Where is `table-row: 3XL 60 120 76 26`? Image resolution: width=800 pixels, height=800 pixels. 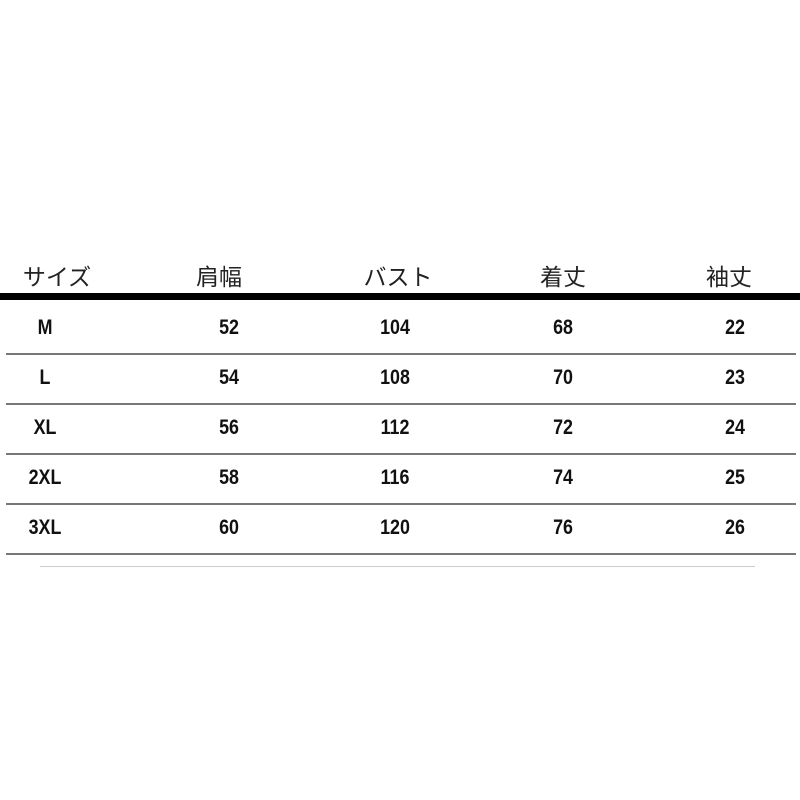
table-row: 3XL 60 120 76 26 is located at coordinates (400, 529).